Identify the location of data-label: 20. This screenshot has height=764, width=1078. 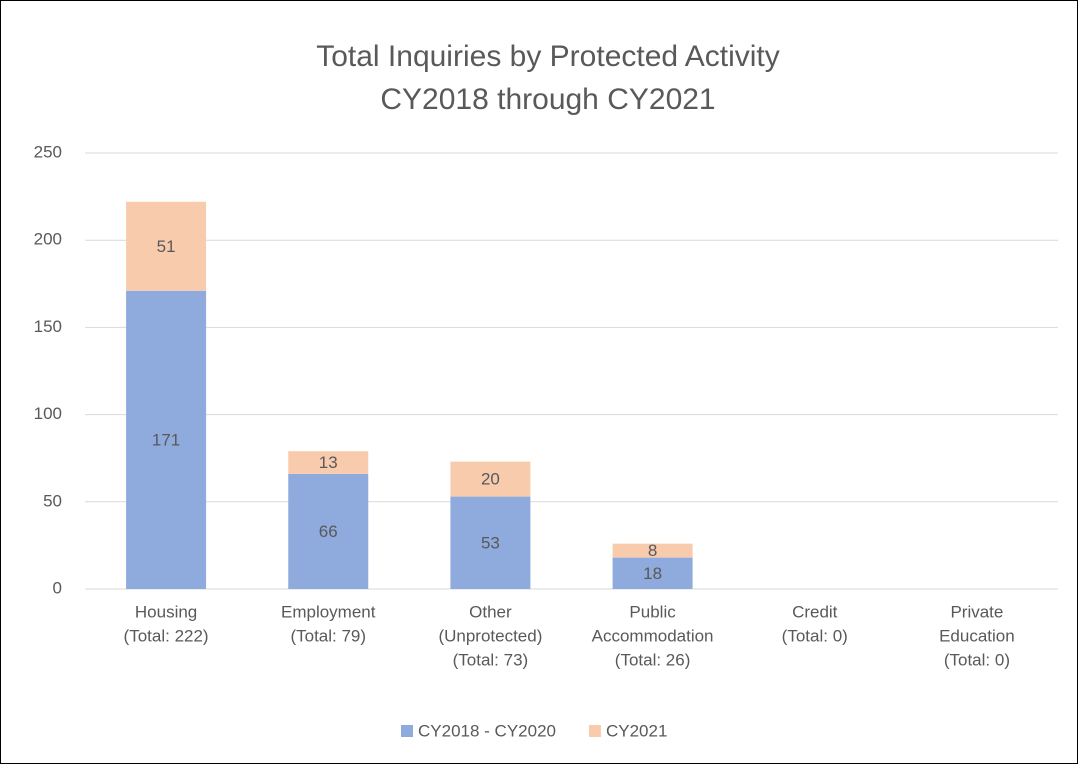
(490, 479).